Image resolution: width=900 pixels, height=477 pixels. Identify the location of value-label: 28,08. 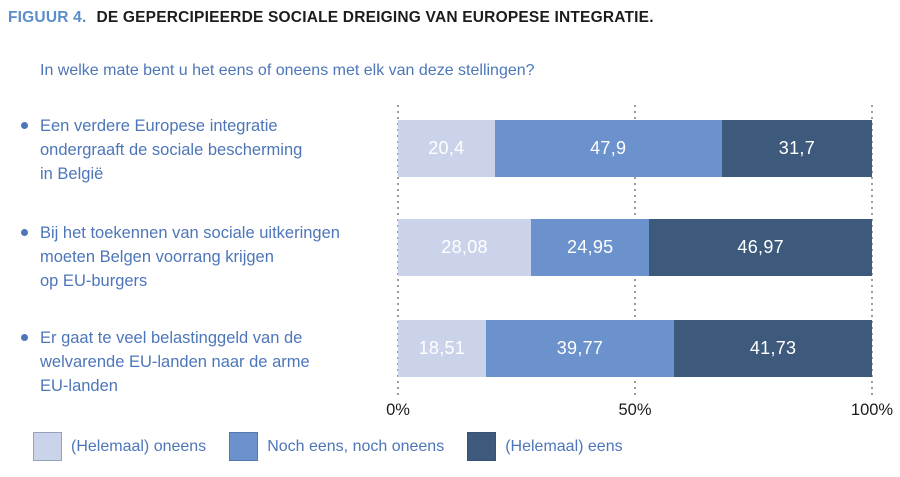
(464, 247).